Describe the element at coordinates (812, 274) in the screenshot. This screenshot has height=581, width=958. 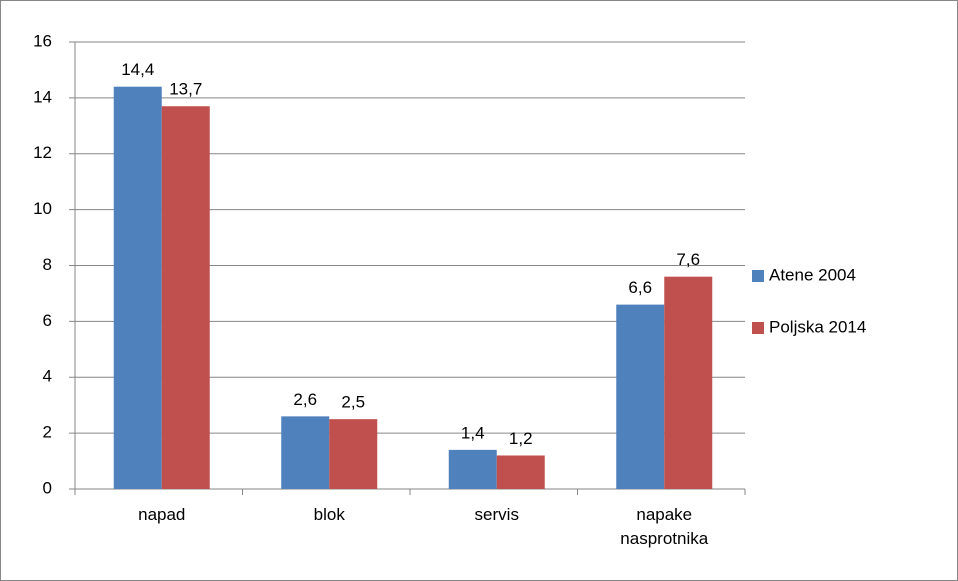
I see `legend-label: Atene 2004` at that location.